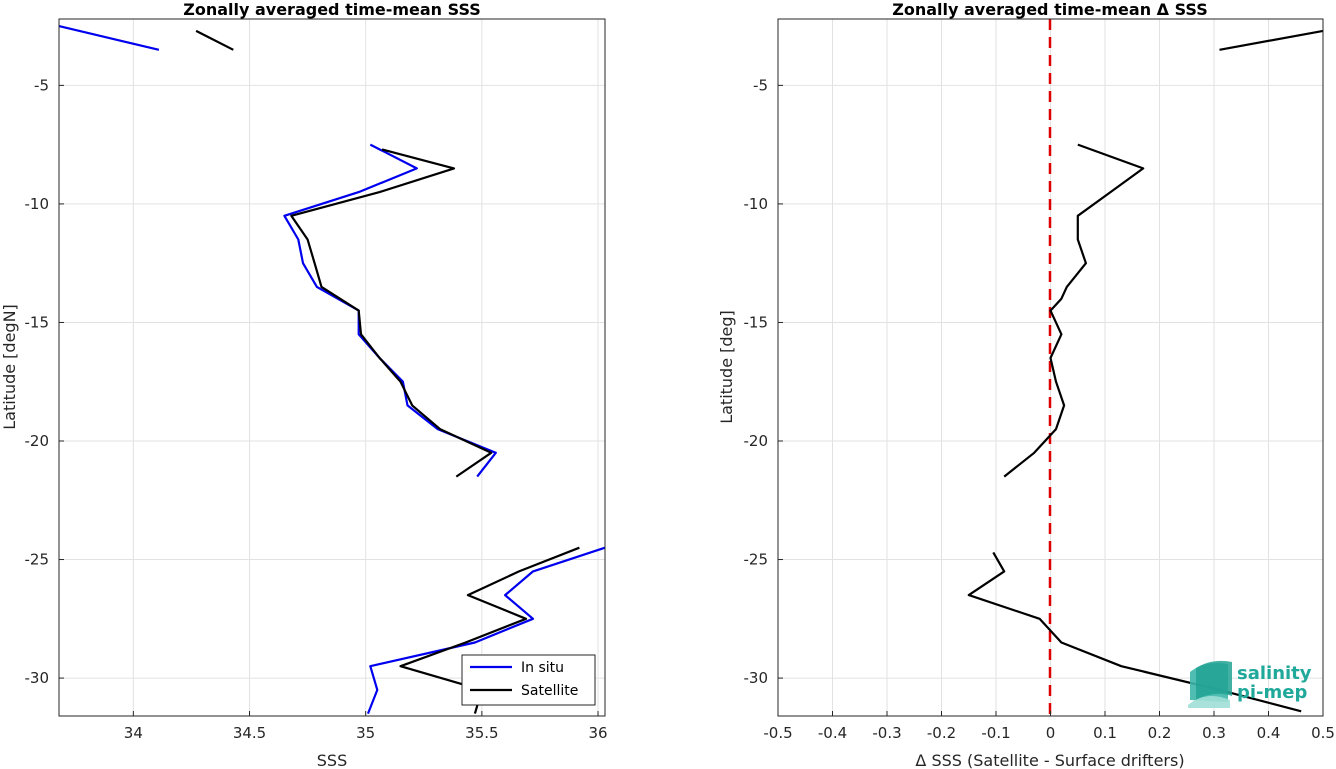 Image resolution: width=1336 pixels, height=769 pixels. Describe the element at coordinates (760, 85) in the screenshot. I see `right-y-tick-label: -5` at that location.